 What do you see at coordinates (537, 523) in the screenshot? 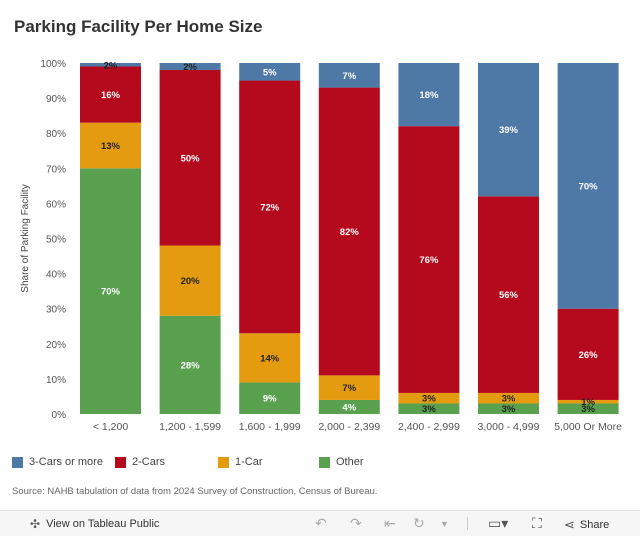
I see `fullscreen-icon: ⛶` at bounding box center [537, 523].